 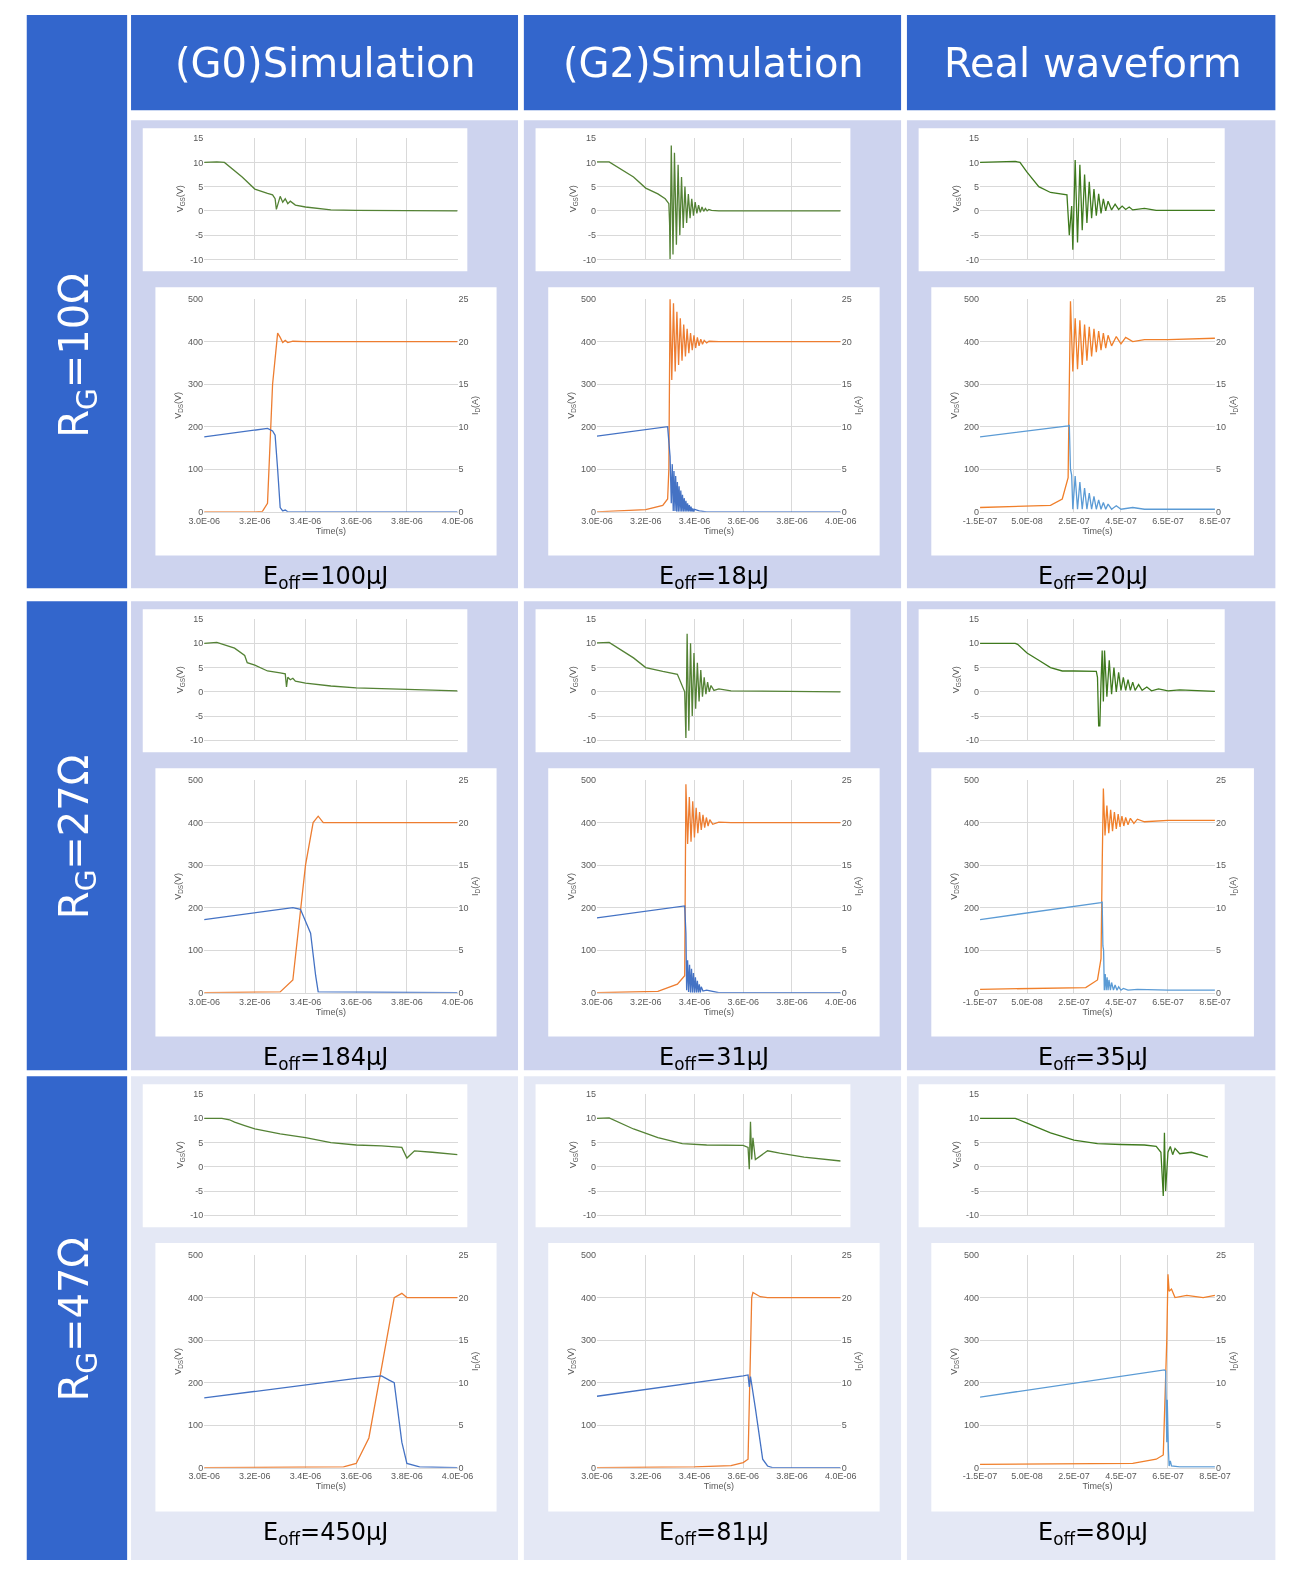 I want to click on x-tick-label: 4.5E-07, so click(x=1121, y=520).